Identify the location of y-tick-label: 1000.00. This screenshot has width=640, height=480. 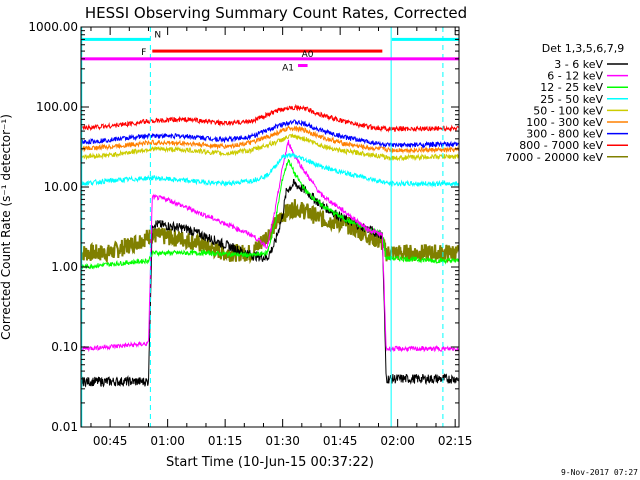
(53, 27).